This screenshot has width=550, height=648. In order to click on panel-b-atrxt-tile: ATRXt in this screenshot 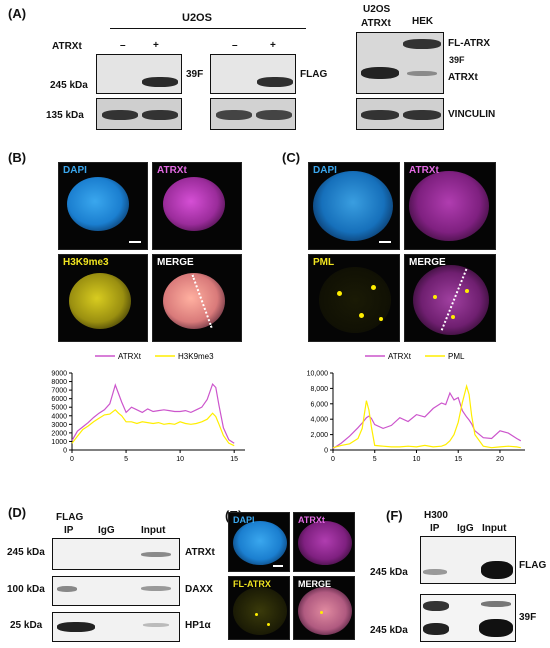, I will do `click(197, 206)`.